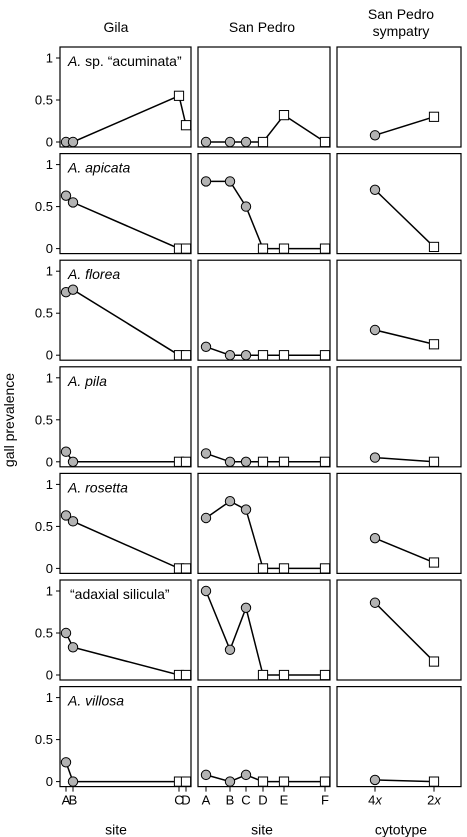  Describe the element at coordinates (325, 800) in the screenshot. I see `x-tick-label: F` at that location.